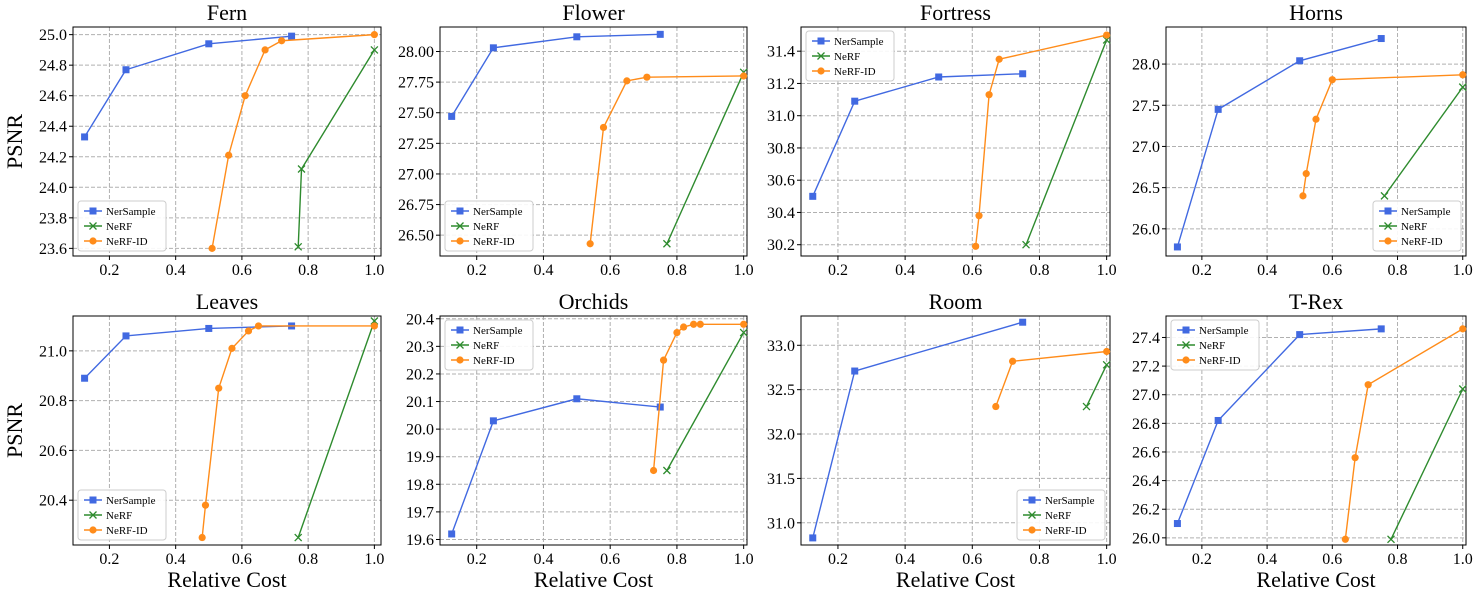 The image size is (1474, 594). I want to click on y-tick-label: 32.0, so click(781, 435).